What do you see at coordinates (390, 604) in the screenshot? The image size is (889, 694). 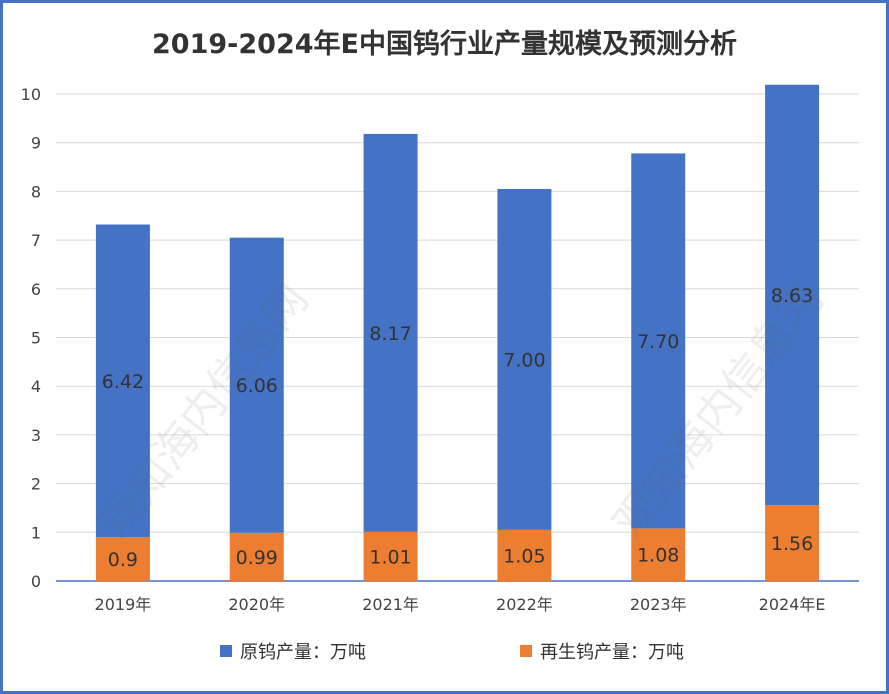 I see `x-tick-label: 2021年` at bounding box center [390, 604].